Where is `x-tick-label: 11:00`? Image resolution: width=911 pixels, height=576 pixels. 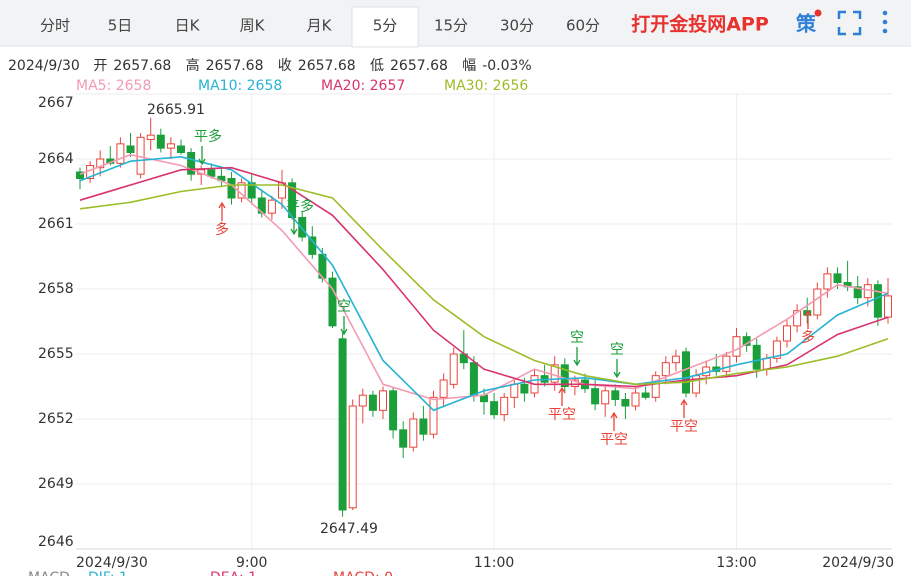 x-tick-label: 11:00 is located at coordinates (494, 563).